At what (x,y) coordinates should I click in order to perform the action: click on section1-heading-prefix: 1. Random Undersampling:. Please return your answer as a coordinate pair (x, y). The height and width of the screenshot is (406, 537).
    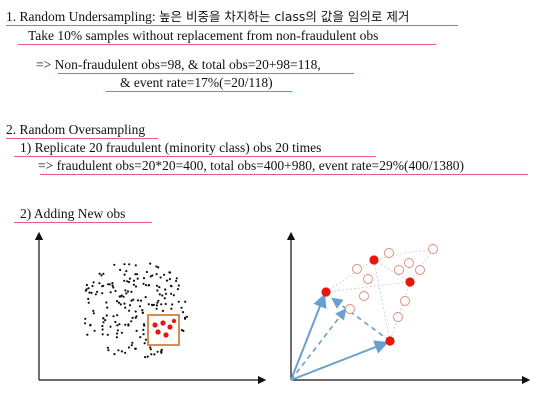
    Looking at the image, I should click on (82, 16).